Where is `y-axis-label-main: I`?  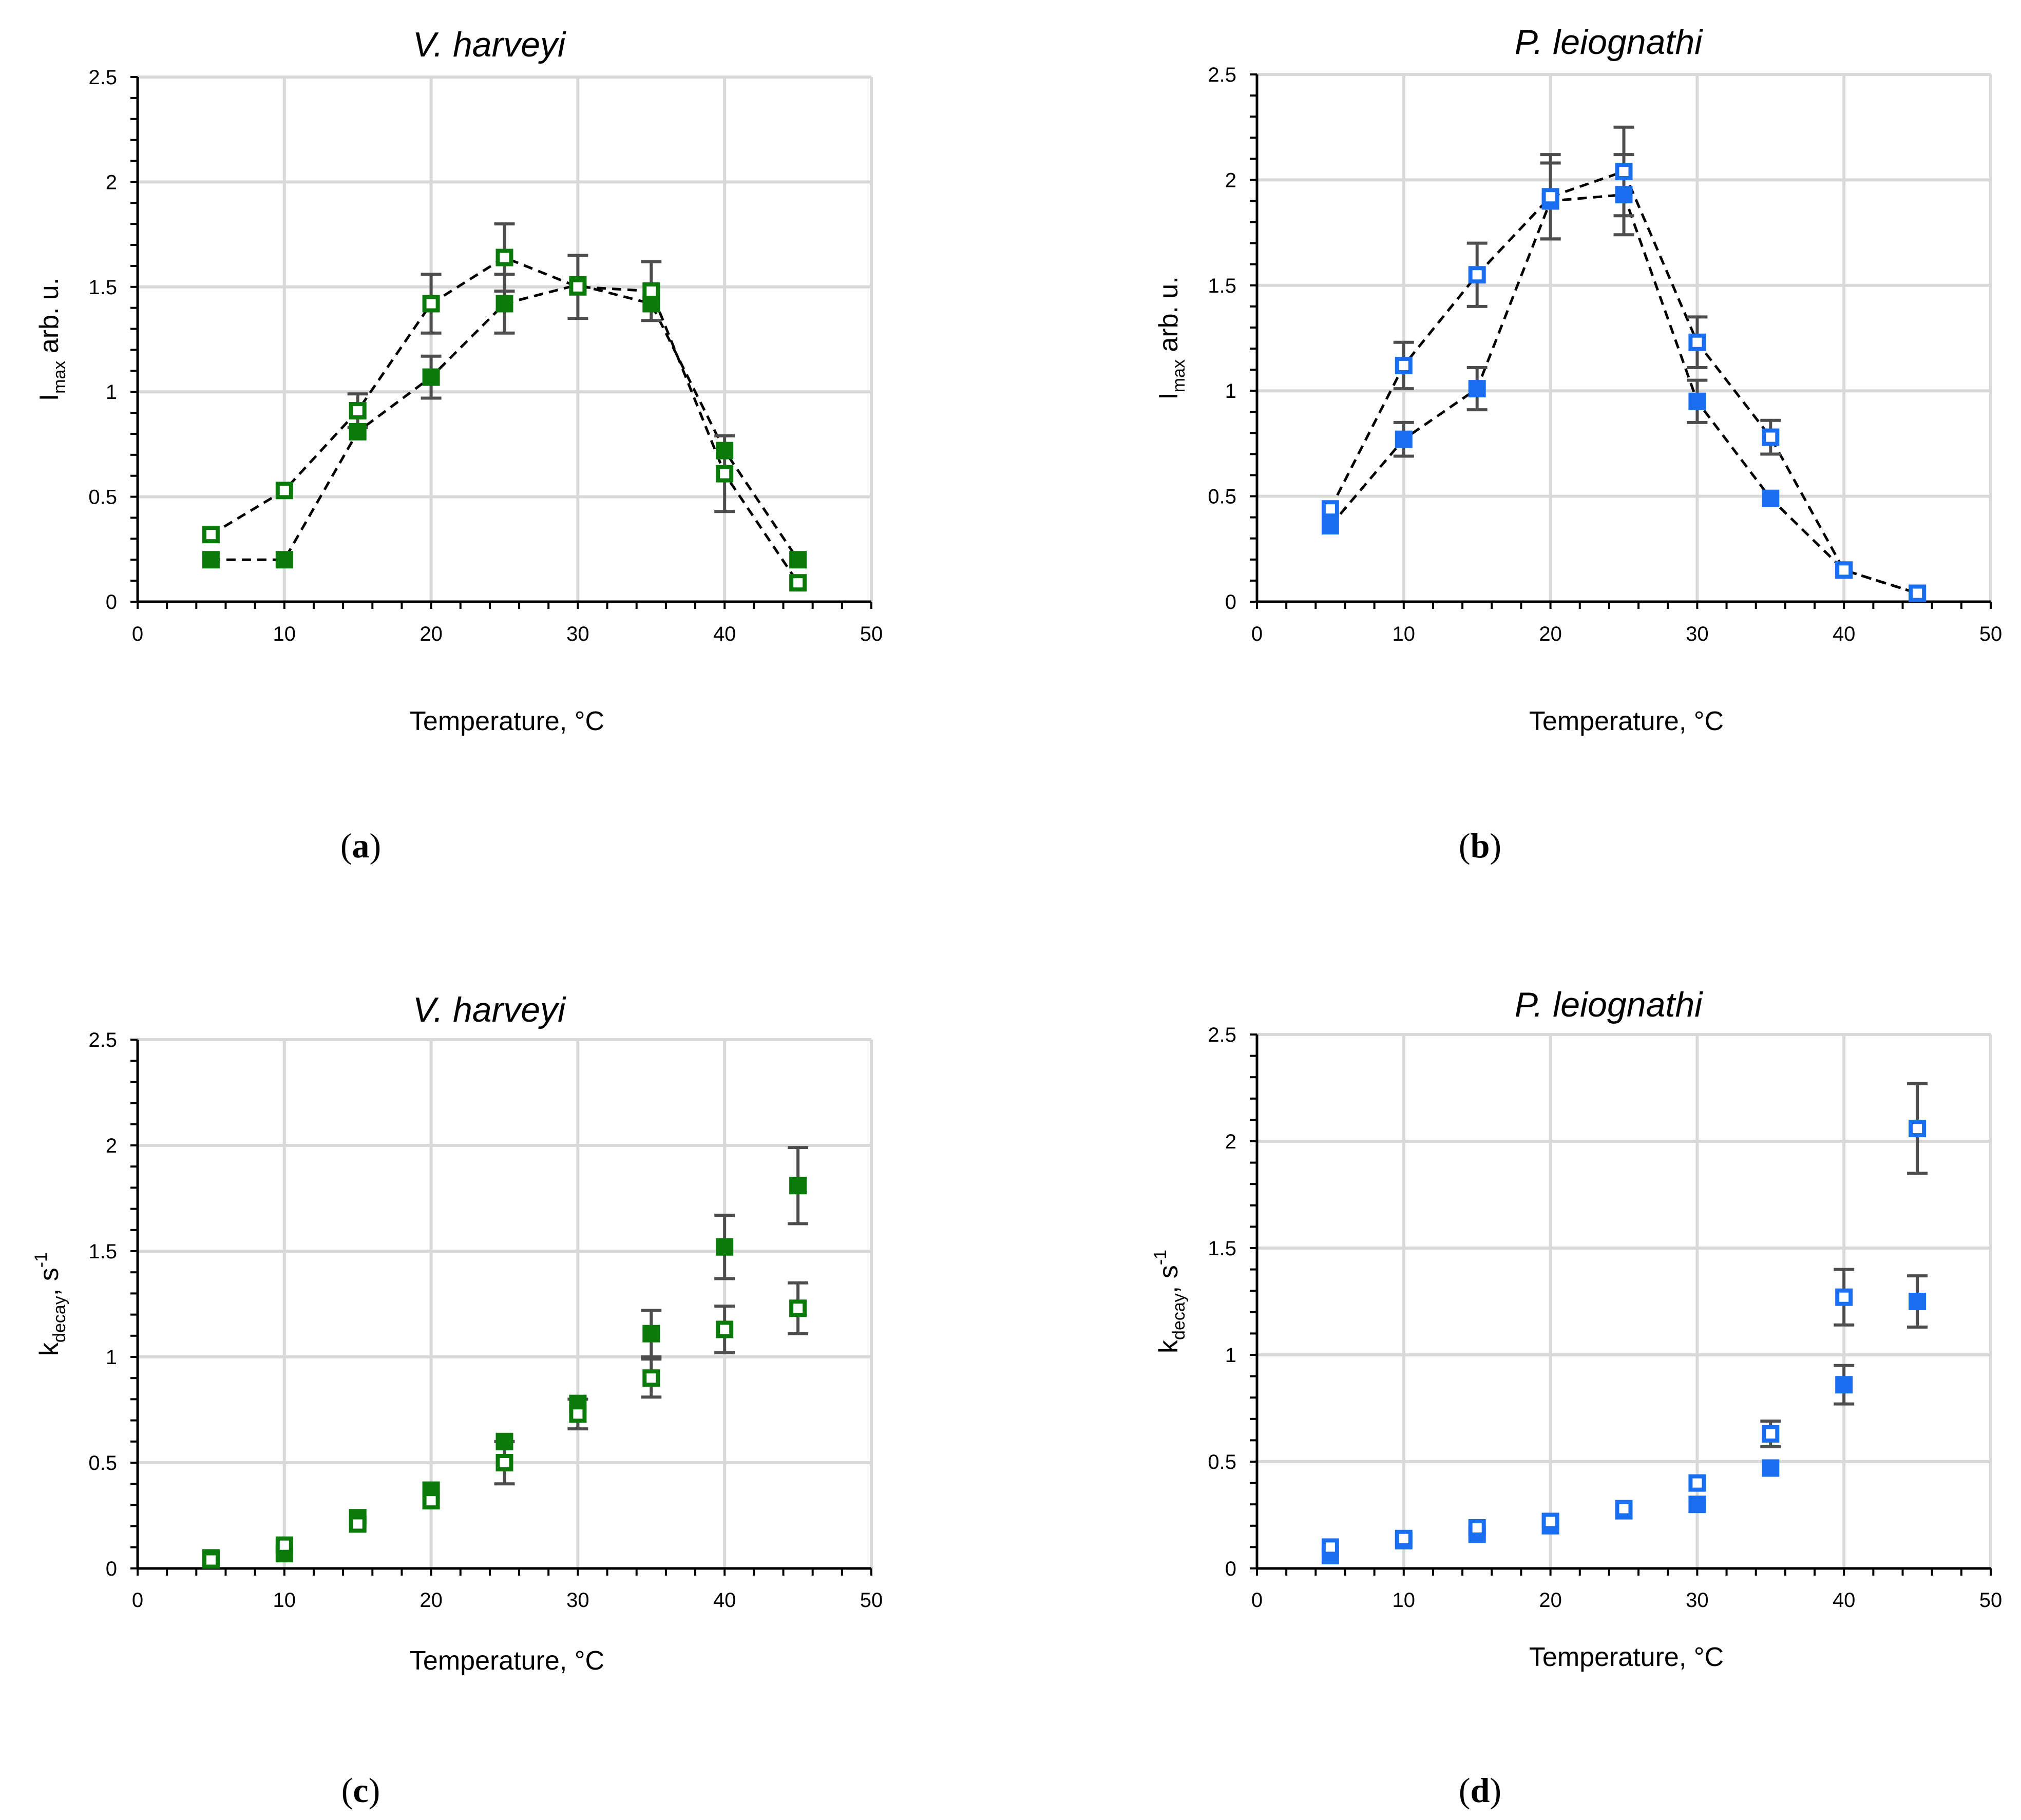
y-axis-label-main: I is located at coordinates (1169, 395).